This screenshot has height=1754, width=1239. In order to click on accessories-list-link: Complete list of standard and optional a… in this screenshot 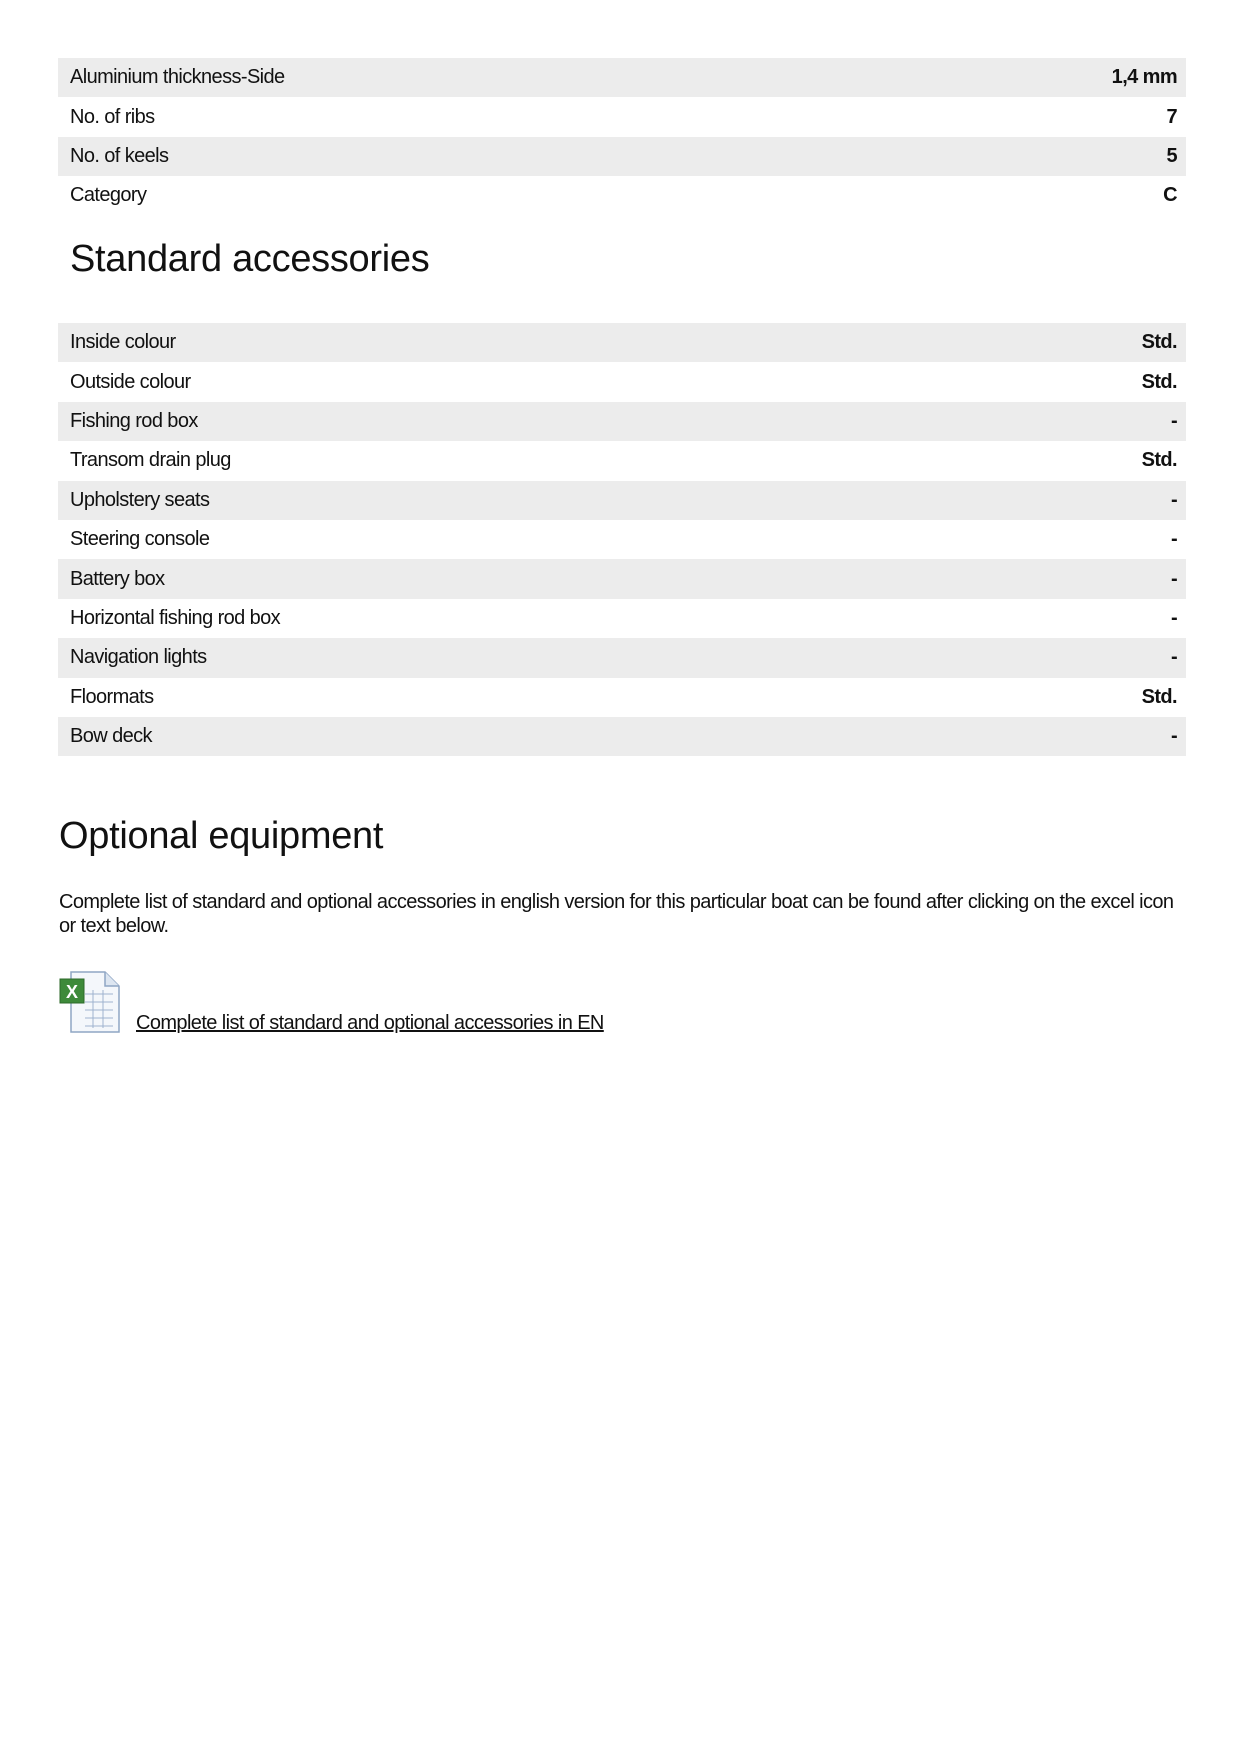, I will do `click(370, 1023)`.